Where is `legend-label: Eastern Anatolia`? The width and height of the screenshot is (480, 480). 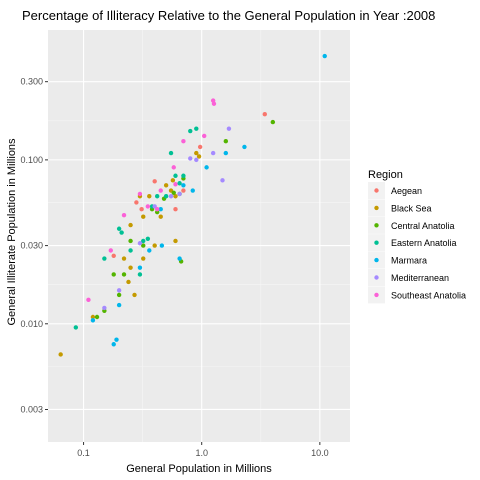 legend-label: Eastern Anatolia is located at coordinates (424, 243).